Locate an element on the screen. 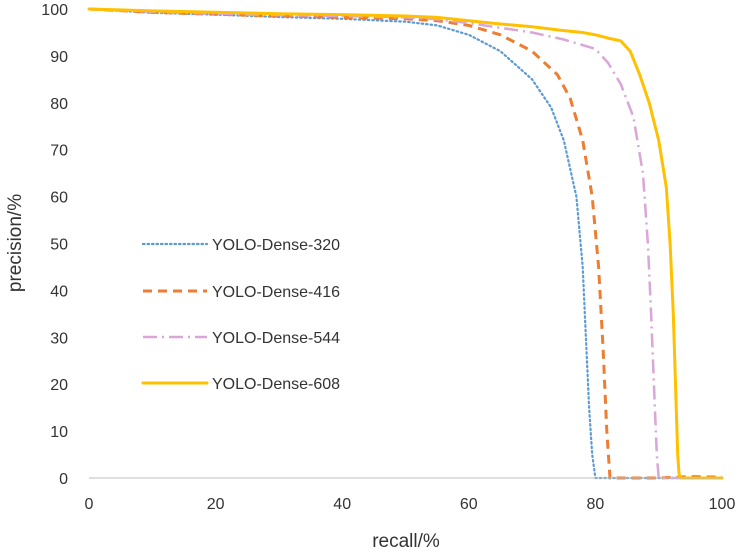  y-tick-label: 0 is located at coordinates (63, 479).